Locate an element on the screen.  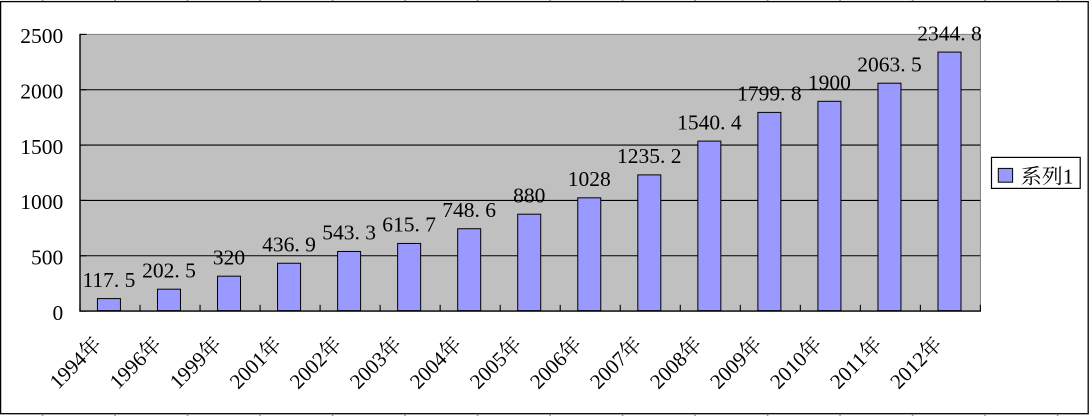
svg-text: 2000 is located at coordinates (41, 91).